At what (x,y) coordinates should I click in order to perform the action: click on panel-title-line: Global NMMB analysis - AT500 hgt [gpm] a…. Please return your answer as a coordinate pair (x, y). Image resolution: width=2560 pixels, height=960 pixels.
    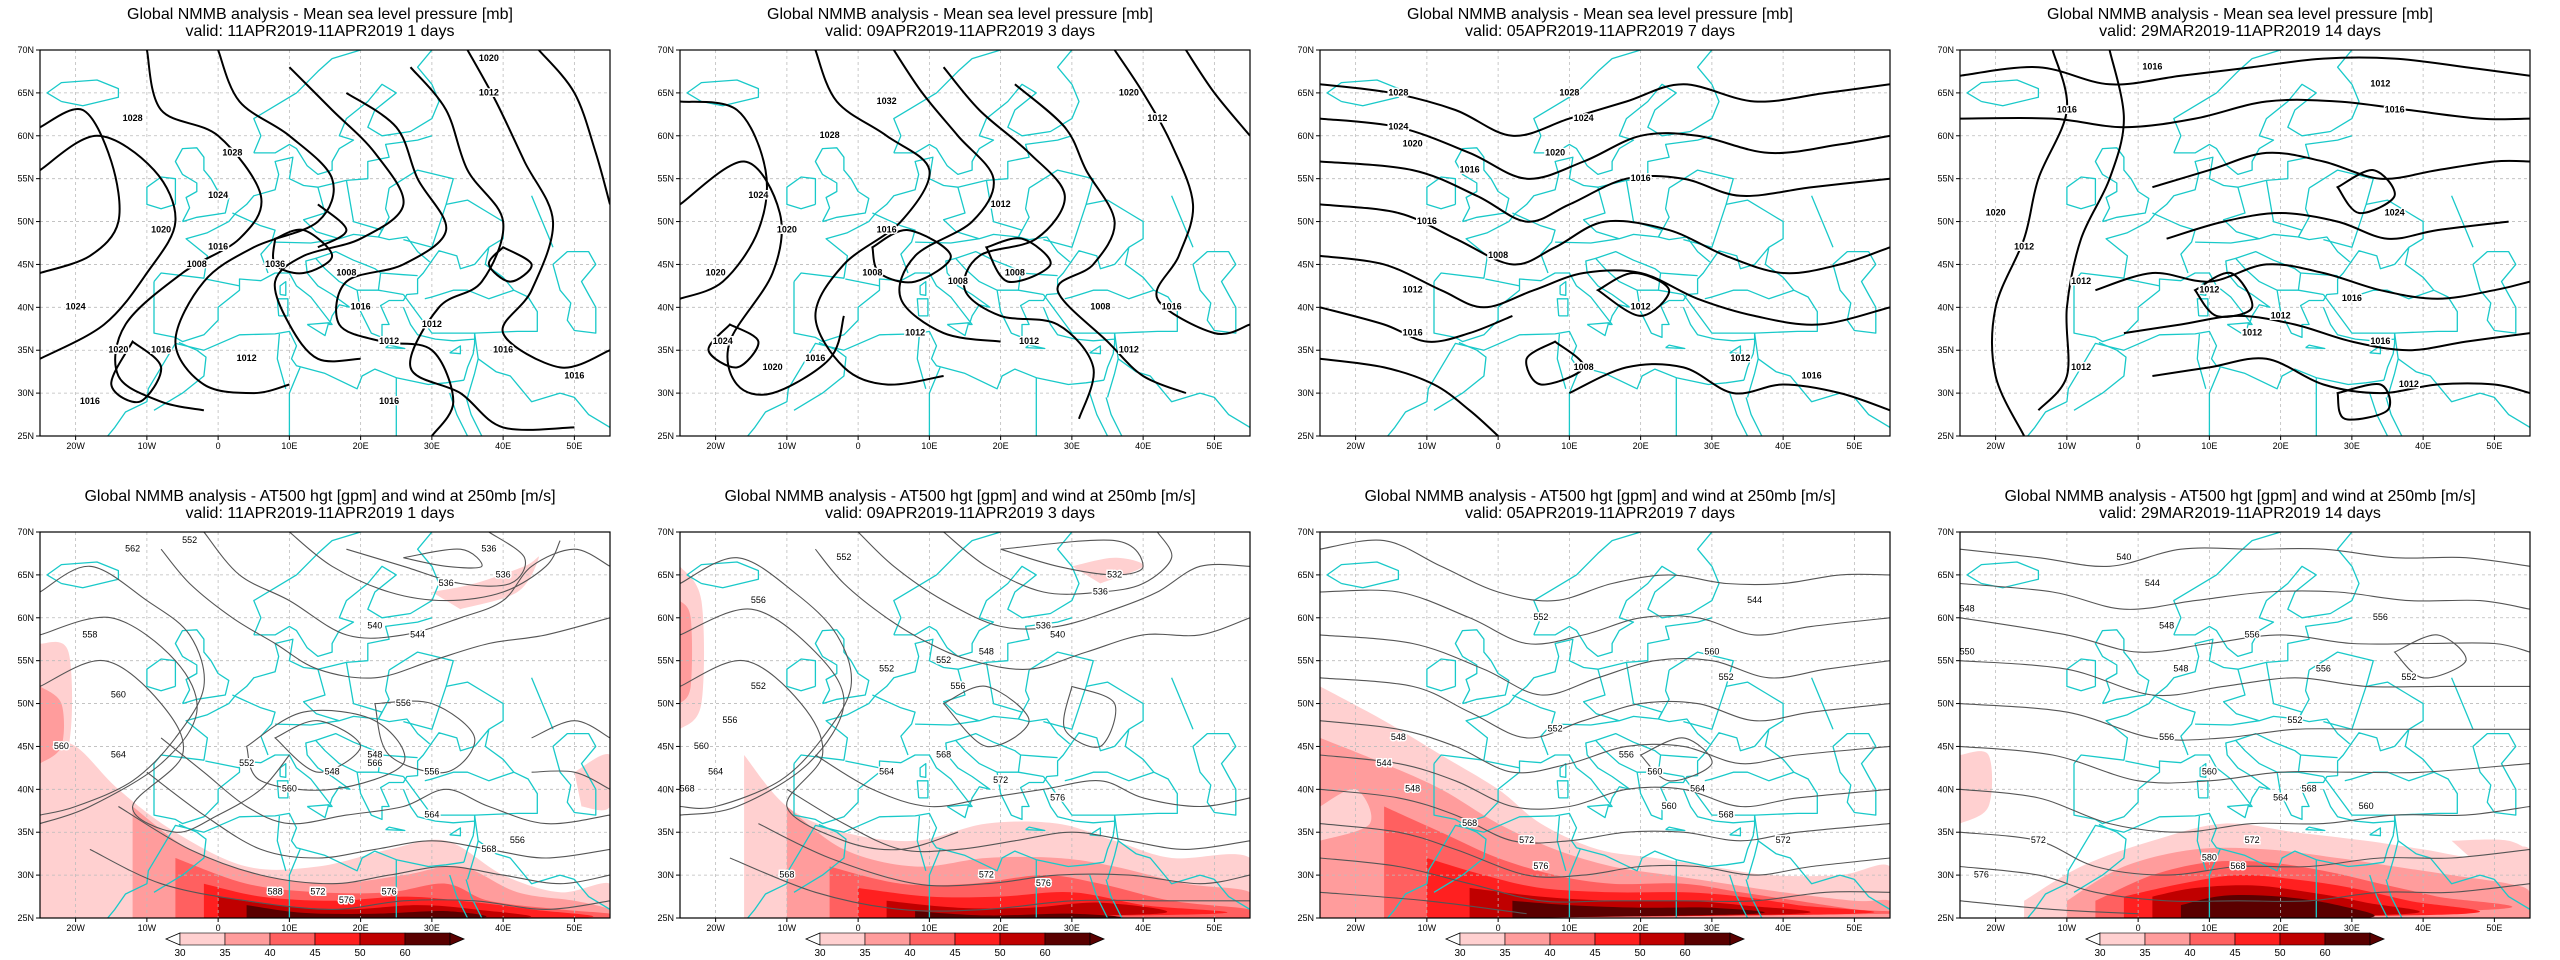
    Looking at the image, I should click on (960, 496).